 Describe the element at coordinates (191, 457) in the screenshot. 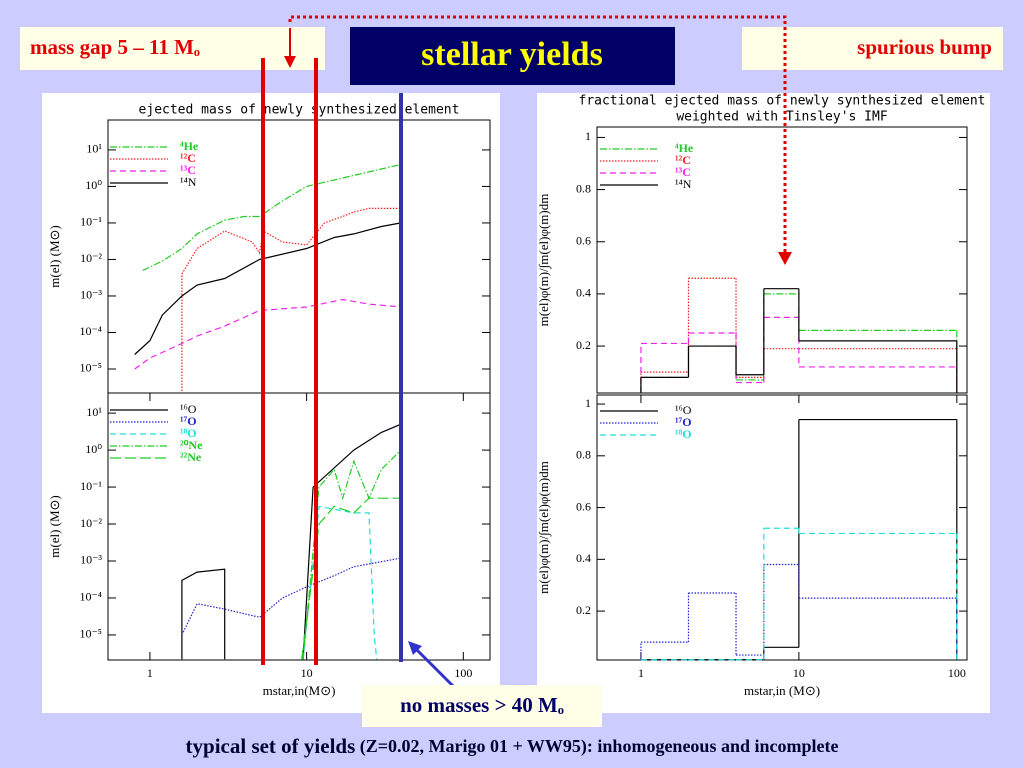

I see `legend-label: ²²Ne` at that location.